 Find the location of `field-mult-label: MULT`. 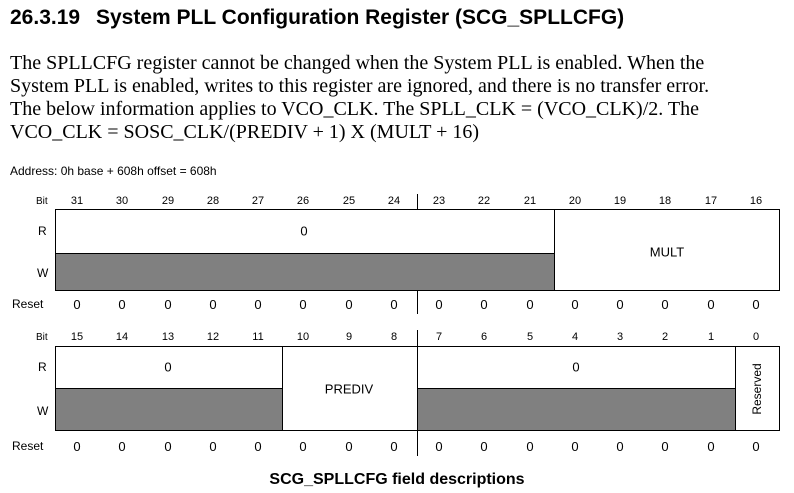

field-mult-label: MULT is located at coordinates (667, 252).